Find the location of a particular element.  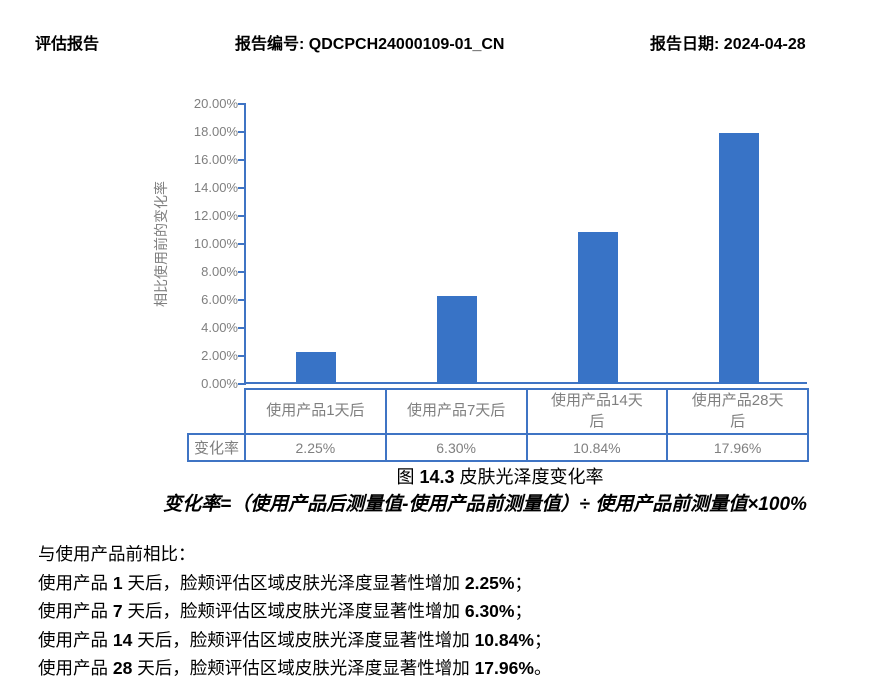

y-tick-label: 6.00% is located at coordinates (219, 299).